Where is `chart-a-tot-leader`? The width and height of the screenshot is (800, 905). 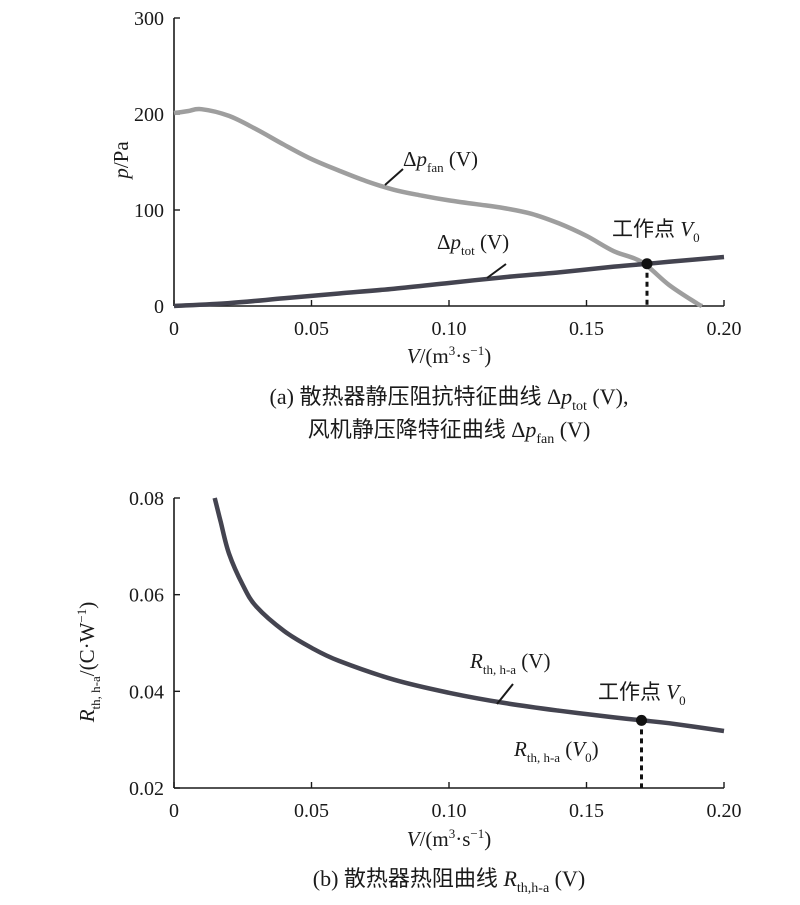
chart-a-tot-leader is located at coordinates (496, 271).